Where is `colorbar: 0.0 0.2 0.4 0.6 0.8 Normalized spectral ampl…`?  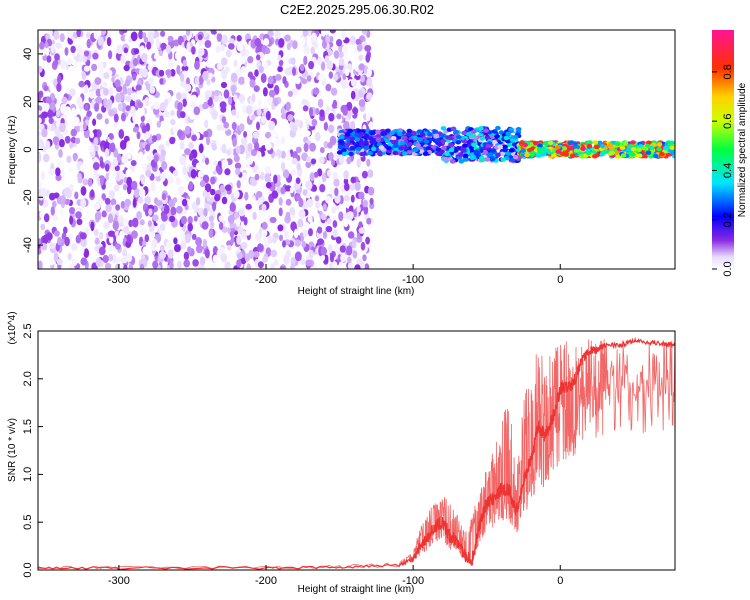
colorbar: 0.0 0.2 0.4 0.6 0.8 Normalized spectral ampl… is located at coordinates (730, 153).